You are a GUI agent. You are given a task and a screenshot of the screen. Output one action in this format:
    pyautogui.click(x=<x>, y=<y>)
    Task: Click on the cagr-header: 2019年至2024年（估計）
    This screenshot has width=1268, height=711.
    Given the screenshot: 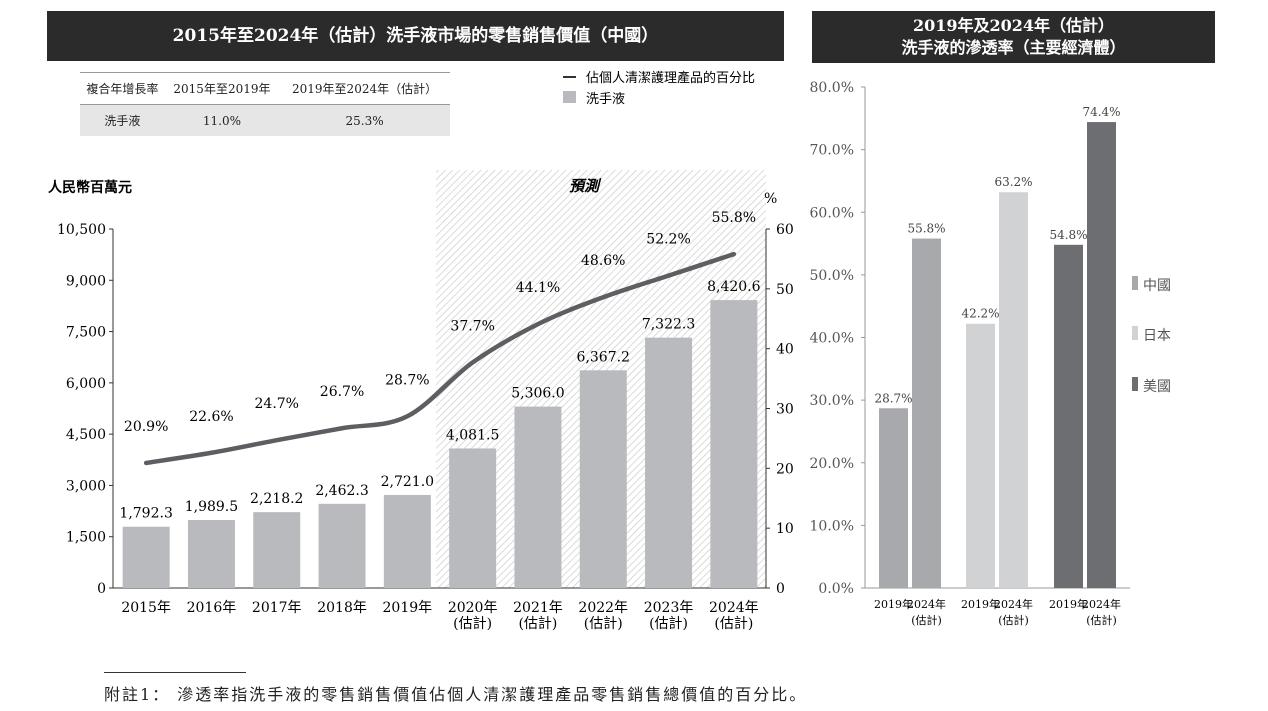 What is the action you would take?
    pyautogui.click(x=364, y=88)
    